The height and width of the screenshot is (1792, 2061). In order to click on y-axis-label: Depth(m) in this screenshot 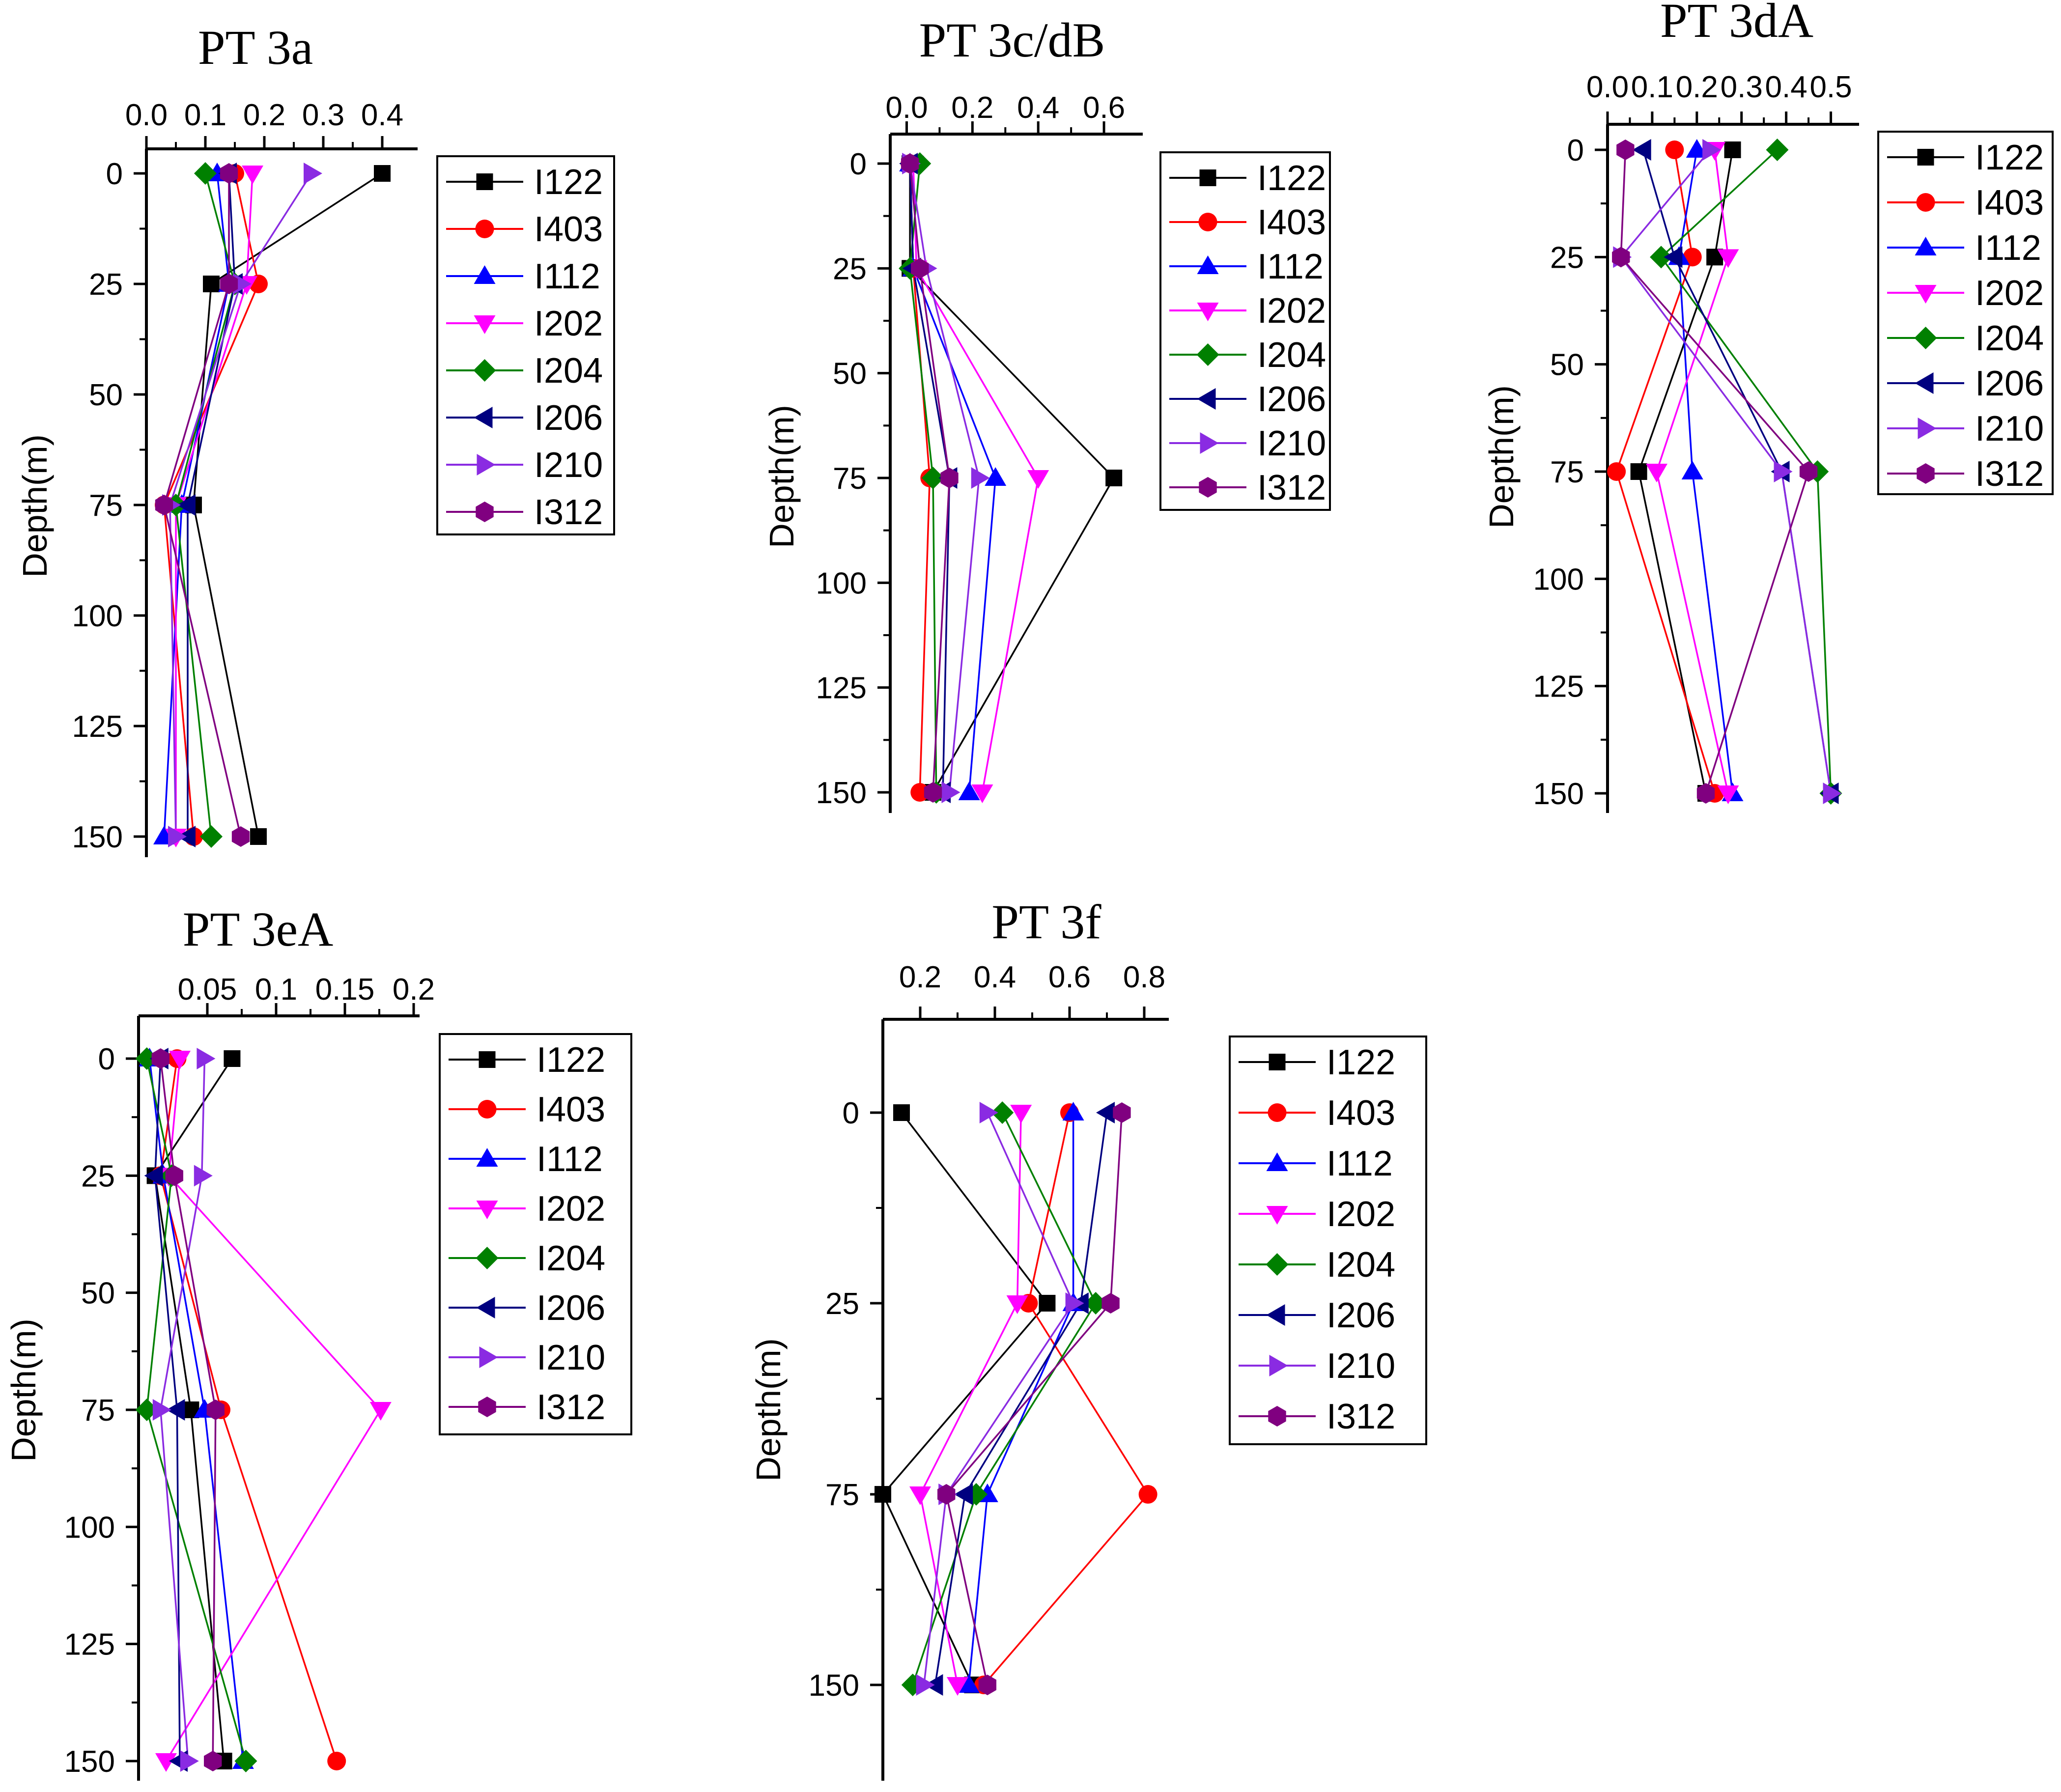, I will do `click(1501, 457)`.